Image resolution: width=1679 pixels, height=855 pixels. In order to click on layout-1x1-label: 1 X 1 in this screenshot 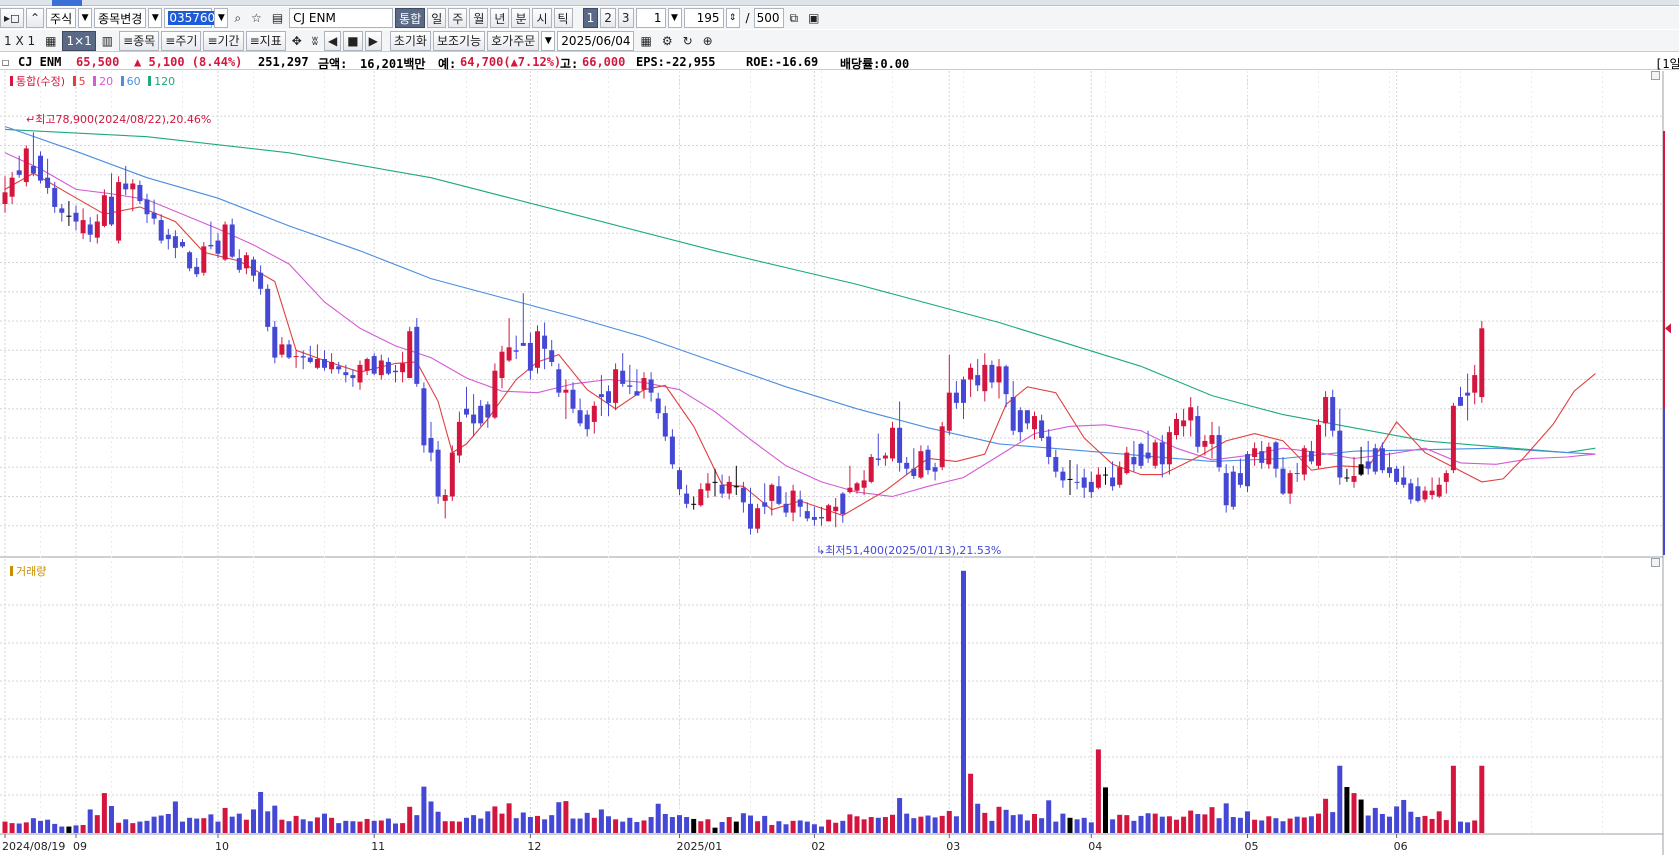, I will do `click(19, 41)`.